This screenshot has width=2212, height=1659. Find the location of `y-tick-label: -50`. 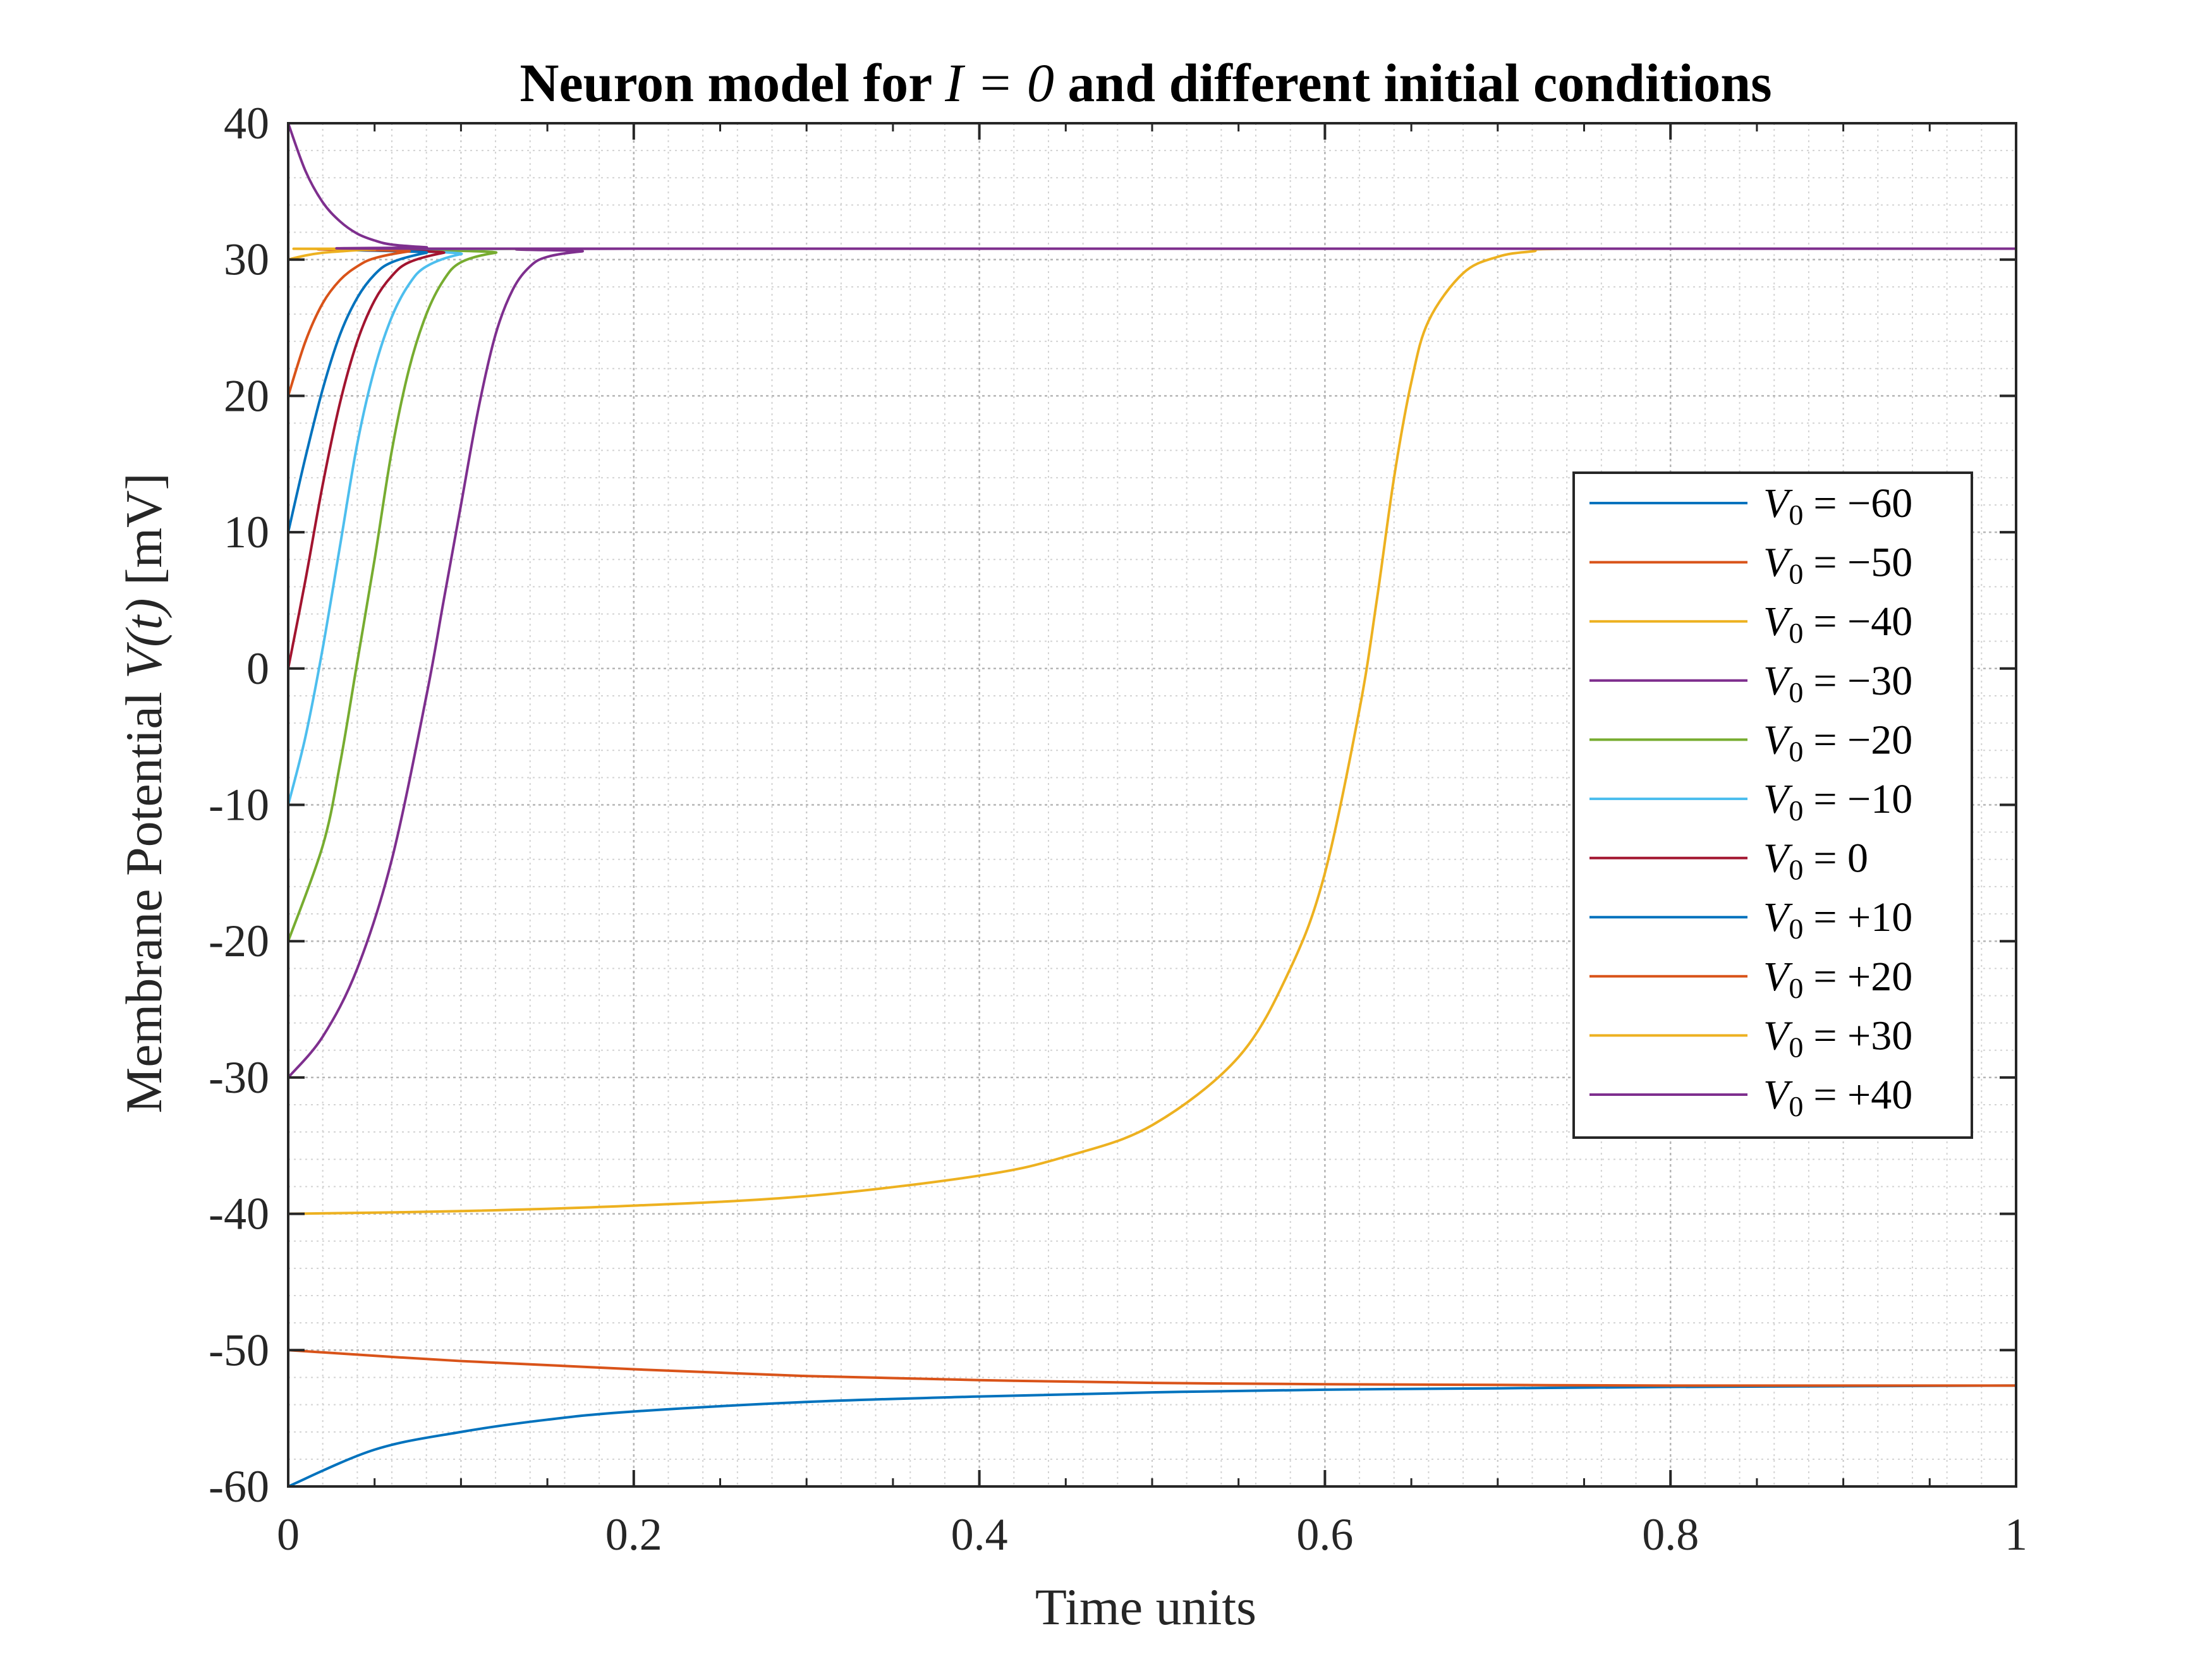

y-tick-label: -50 is located at coordinates (239, 1350).